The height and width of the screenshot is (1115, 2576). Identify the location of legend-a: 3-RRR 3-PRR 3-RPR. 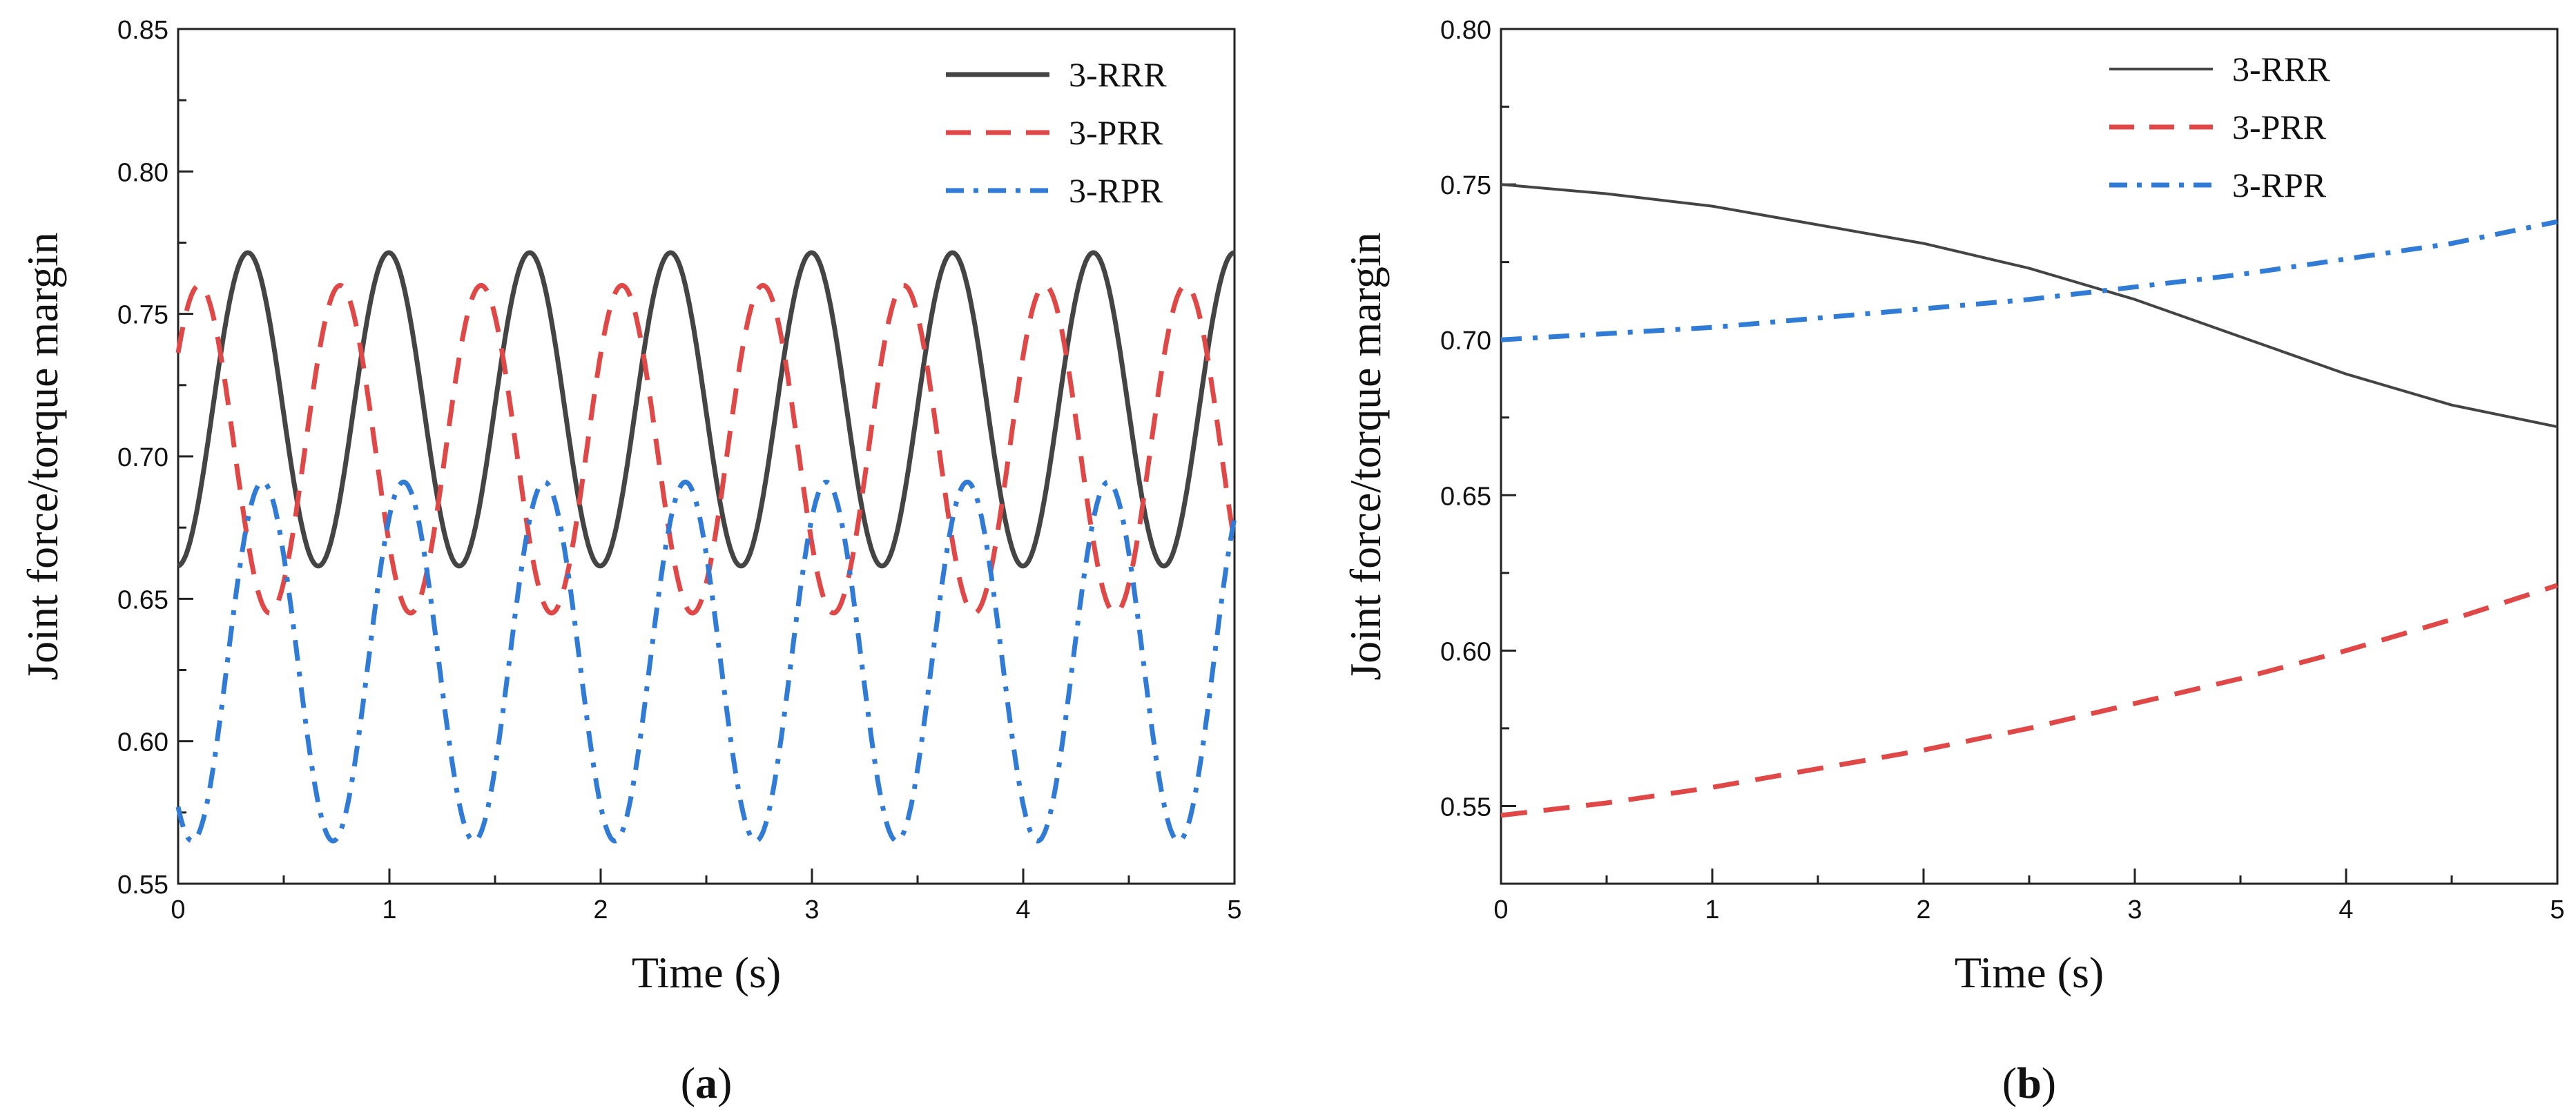
(1057, 132).